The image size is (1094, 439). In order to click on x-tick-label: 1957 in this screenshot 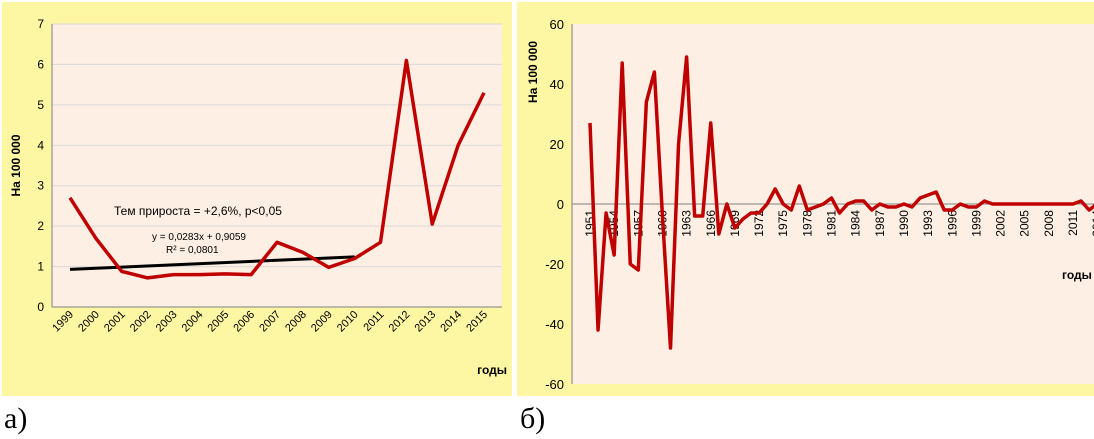, I will do `click(638, 223)`.